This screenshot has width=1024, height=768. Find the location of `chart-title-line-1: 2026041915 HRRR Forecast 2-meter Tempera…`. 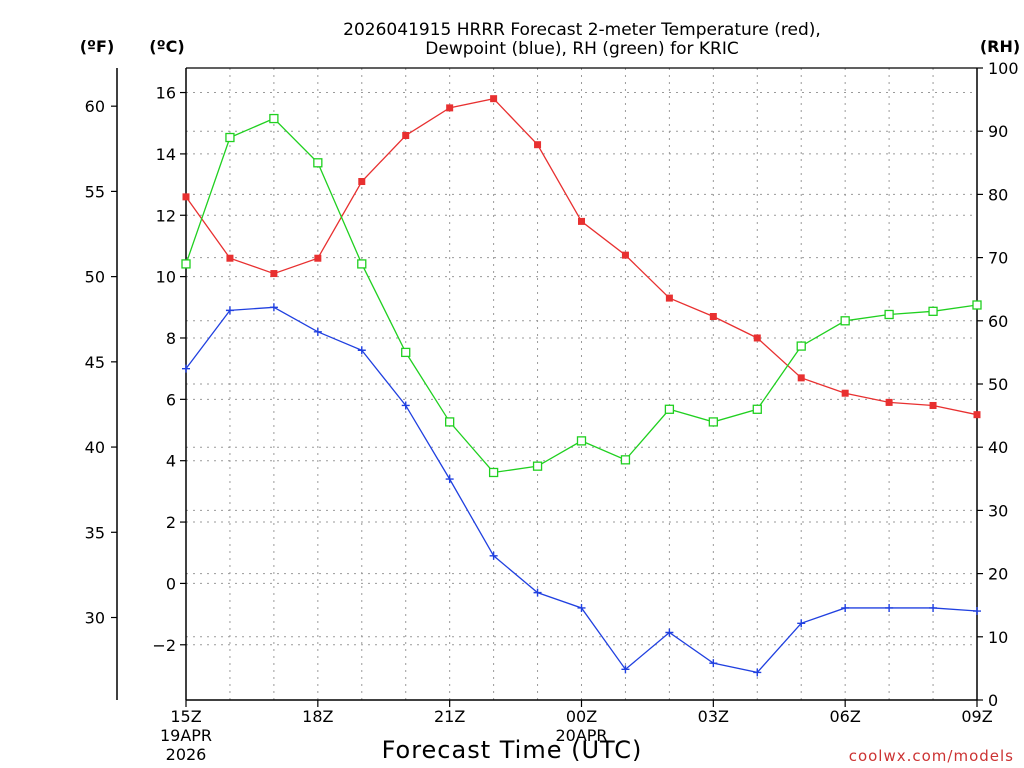

chart-title-line-1: 2026041915 HRRR Forecast 2-meter Tempera… is located at coordinates (582, 30).